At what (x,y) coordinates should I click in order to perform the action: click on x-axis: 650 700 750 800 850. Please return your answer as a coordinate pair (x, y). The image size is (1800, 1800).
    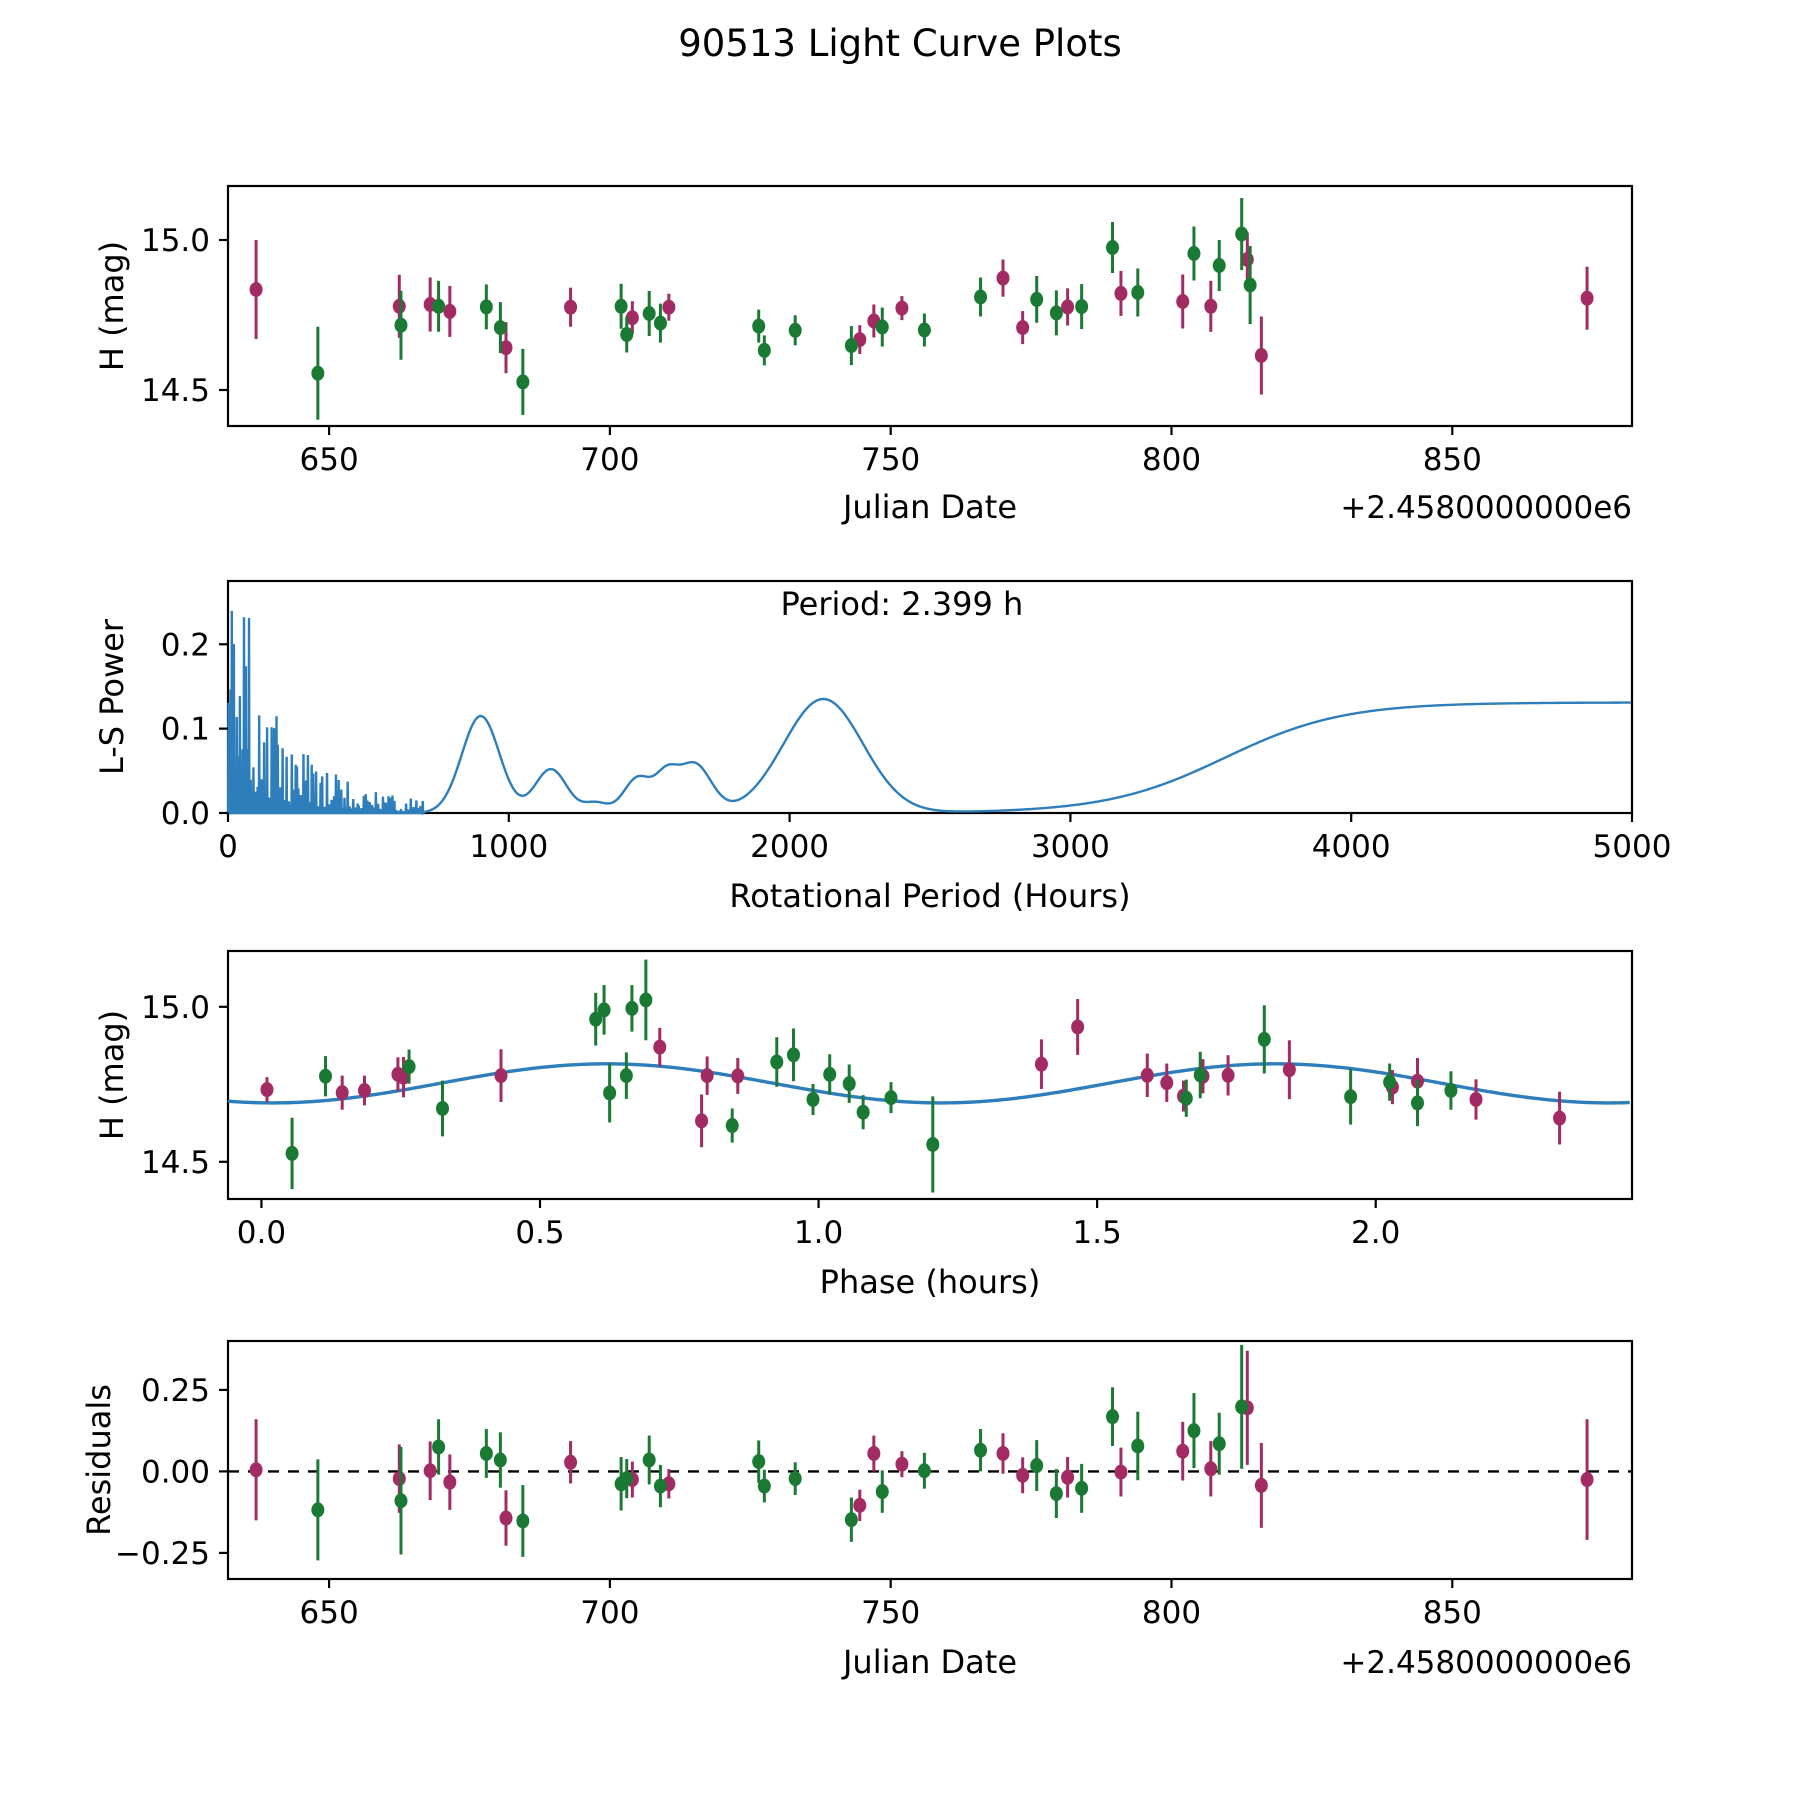
    Looking at the image, I should click on (891, 452).